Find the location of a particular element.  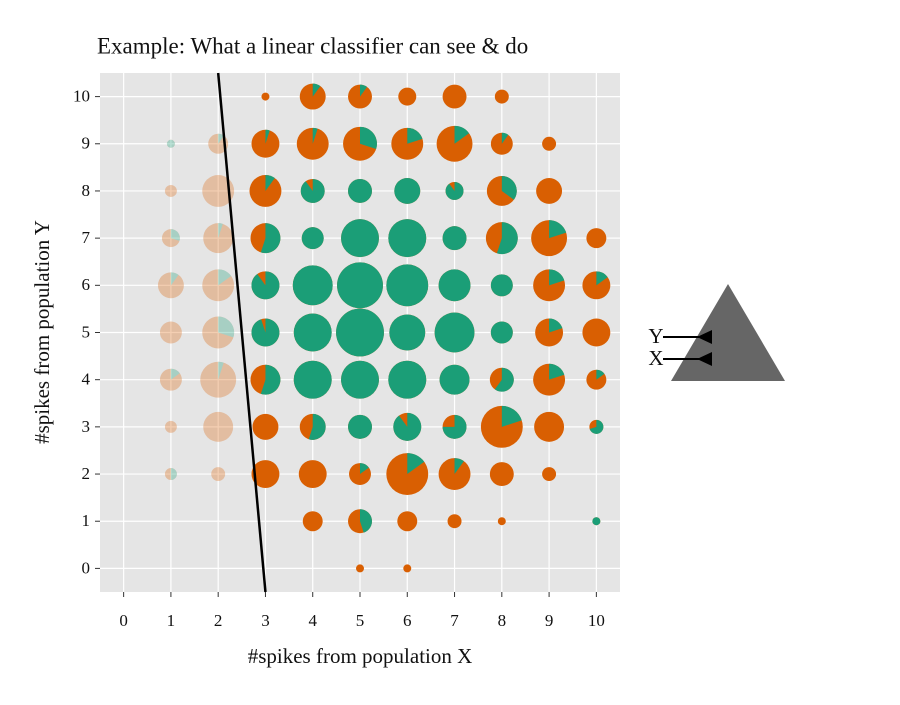

y-tick-label: 5 is located at coordinates (86, 331).